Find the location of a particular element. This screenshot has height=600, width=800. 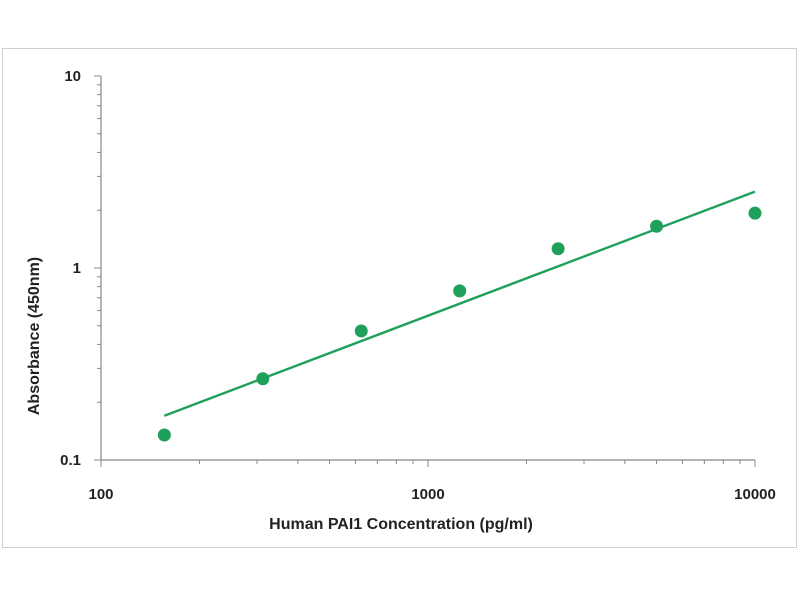

y-tick-label: 0.1 is located at coordinates (70, 460).